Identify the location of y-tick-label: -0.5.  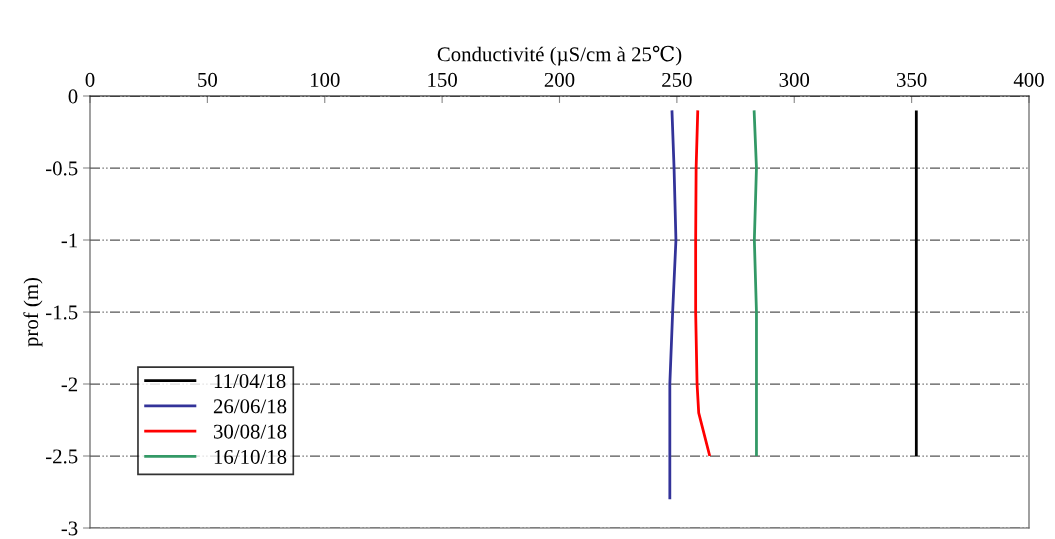
(61, 168).